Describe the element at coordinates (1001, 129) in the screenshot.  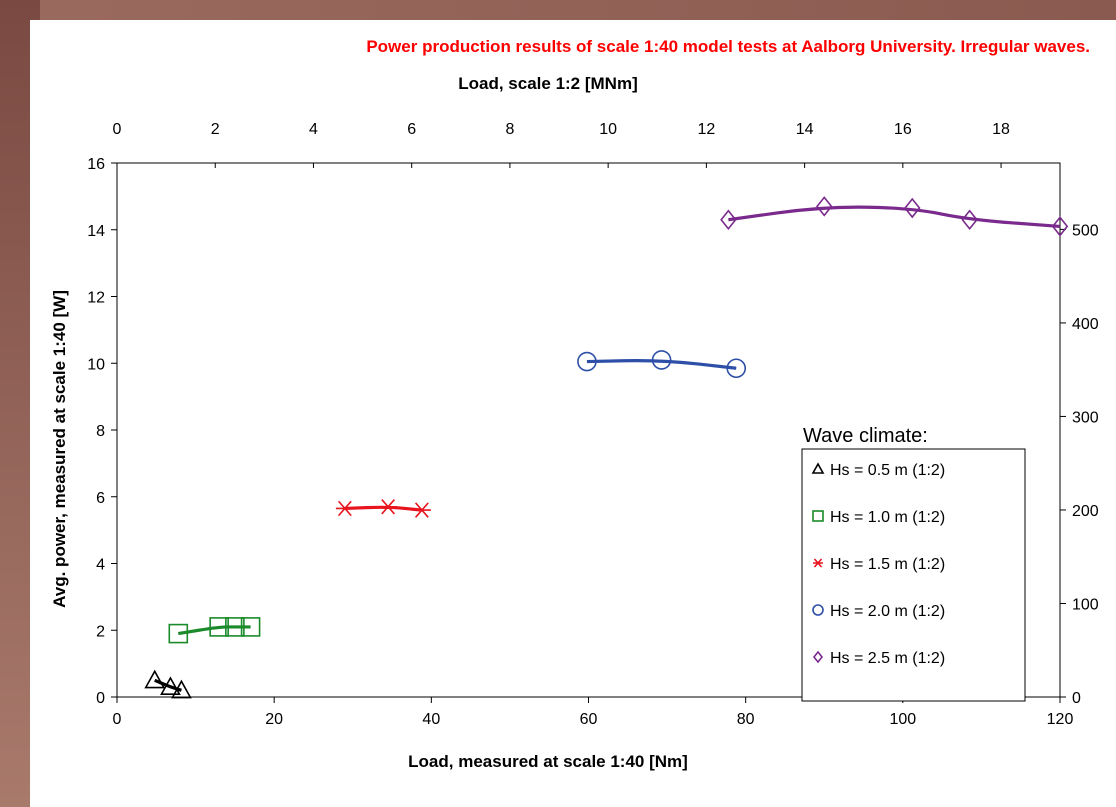
I see `x2-tick-label: 18` at that location.